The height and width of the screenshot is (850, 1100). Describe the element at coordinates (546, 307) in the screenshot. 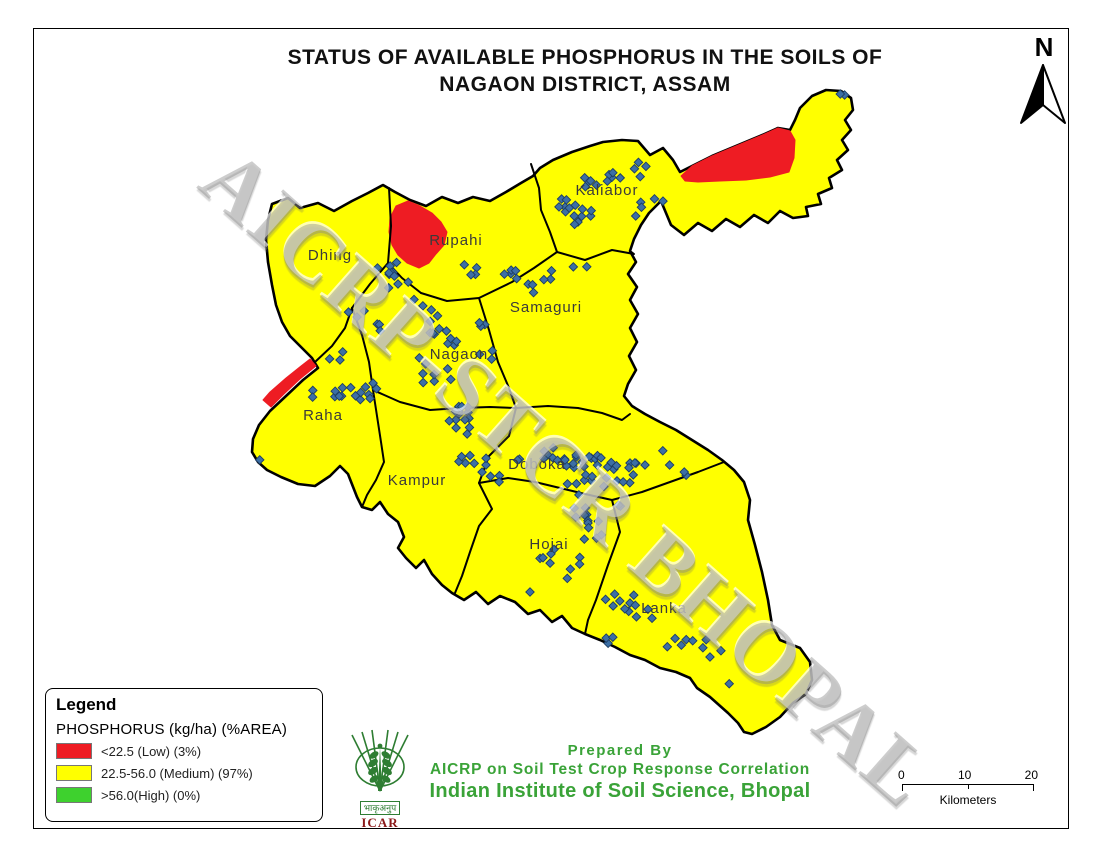

I see `district-label-samaguri: Samaguri` at that location.